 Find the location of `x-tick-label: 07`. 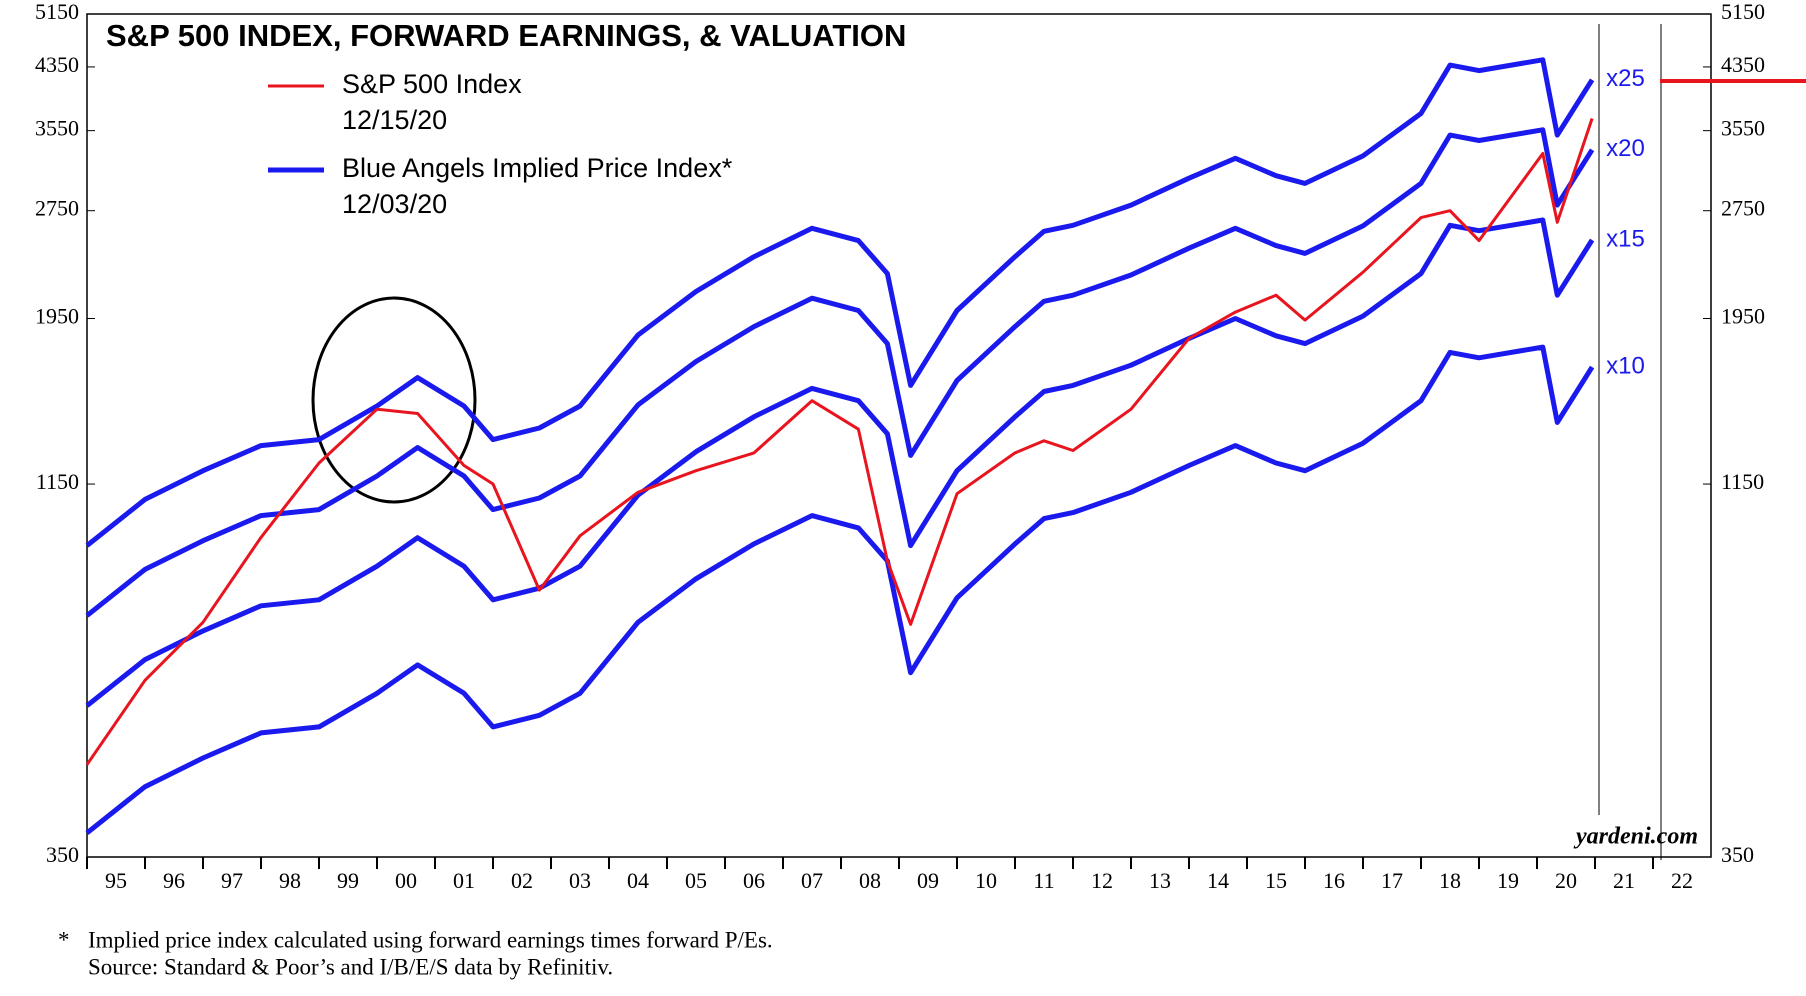

x-tick-label: 07 is located at coordinates (812, 880).